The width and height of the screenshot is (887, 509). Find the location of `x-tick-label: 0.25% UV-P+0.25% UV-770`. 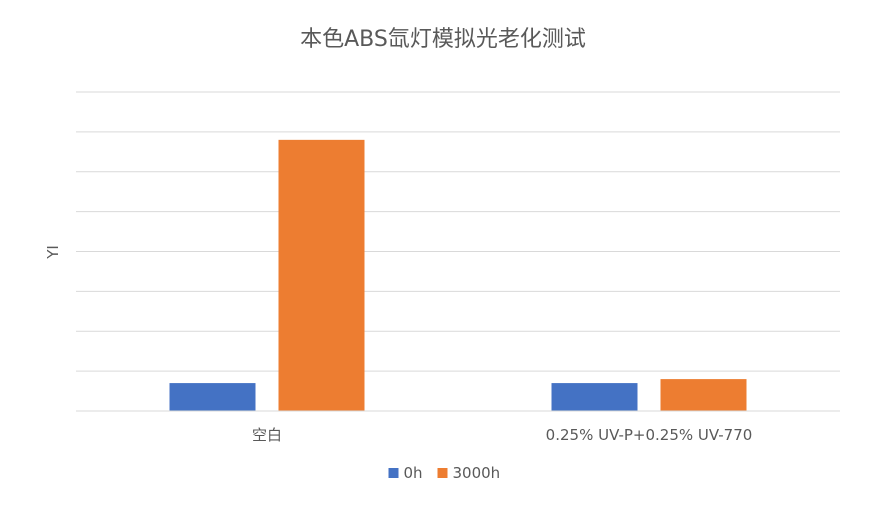

x-tick-label: 0.25% UV-P+0.25% UV-770 is located at coordinates (649, 435).